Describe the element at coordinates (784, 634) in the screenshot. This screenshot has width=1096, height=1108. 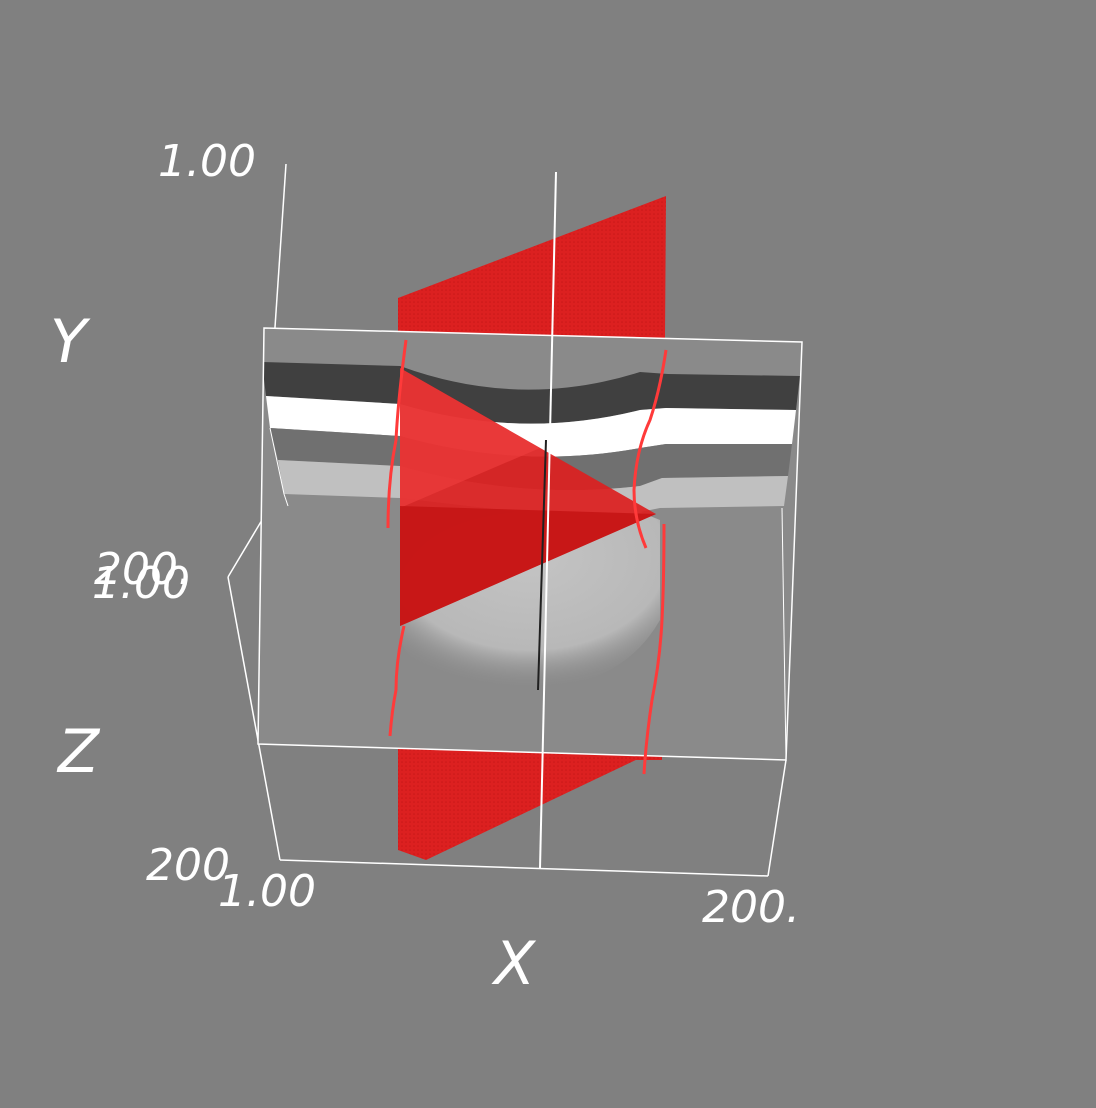
I see `slice-crease-line-right` at that location.